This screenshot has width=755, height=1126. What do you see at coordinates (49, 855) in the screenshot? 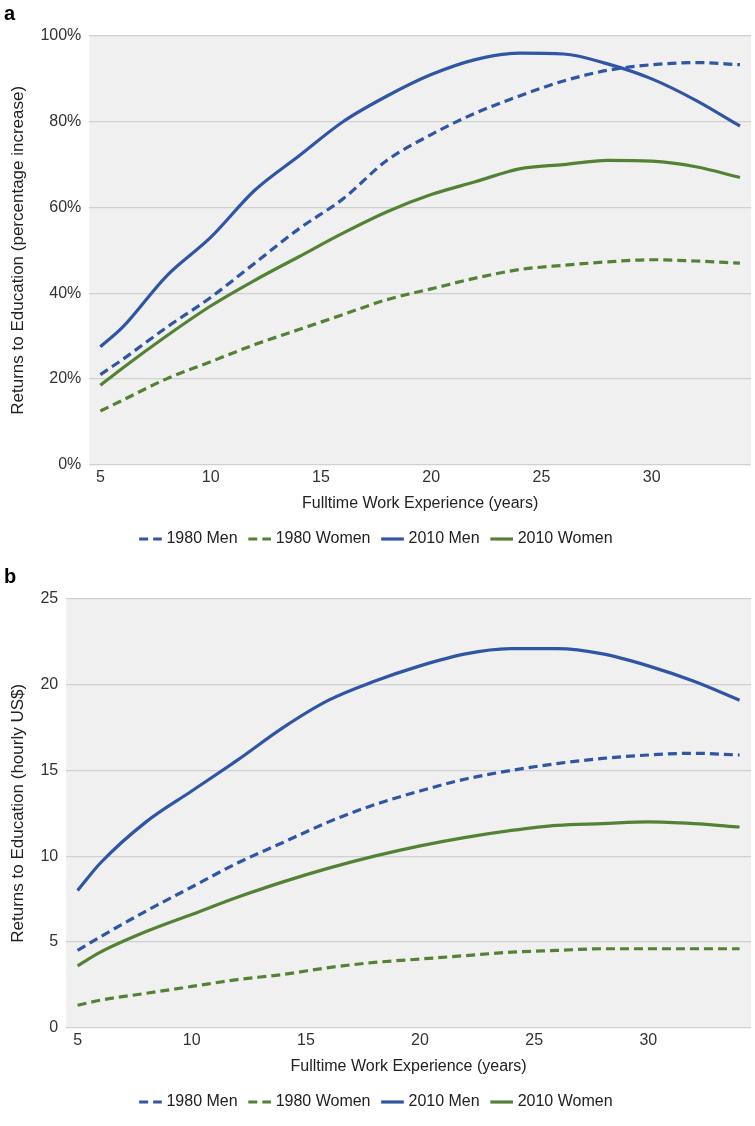
I see `y-tick-label: 10` at bounding box center [49, 855].